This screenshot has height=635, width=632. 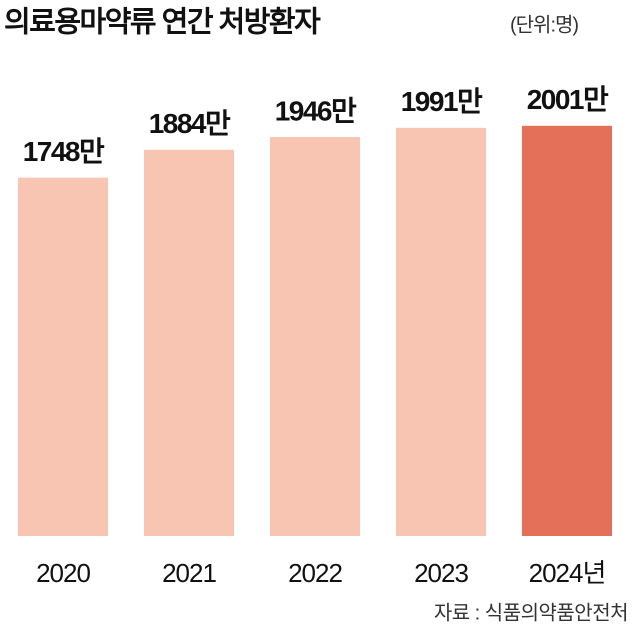 What do you see at coordinates (316, 110) in the screenshot?
I see `value-label: 1946만` at bounding box center [316, 110].